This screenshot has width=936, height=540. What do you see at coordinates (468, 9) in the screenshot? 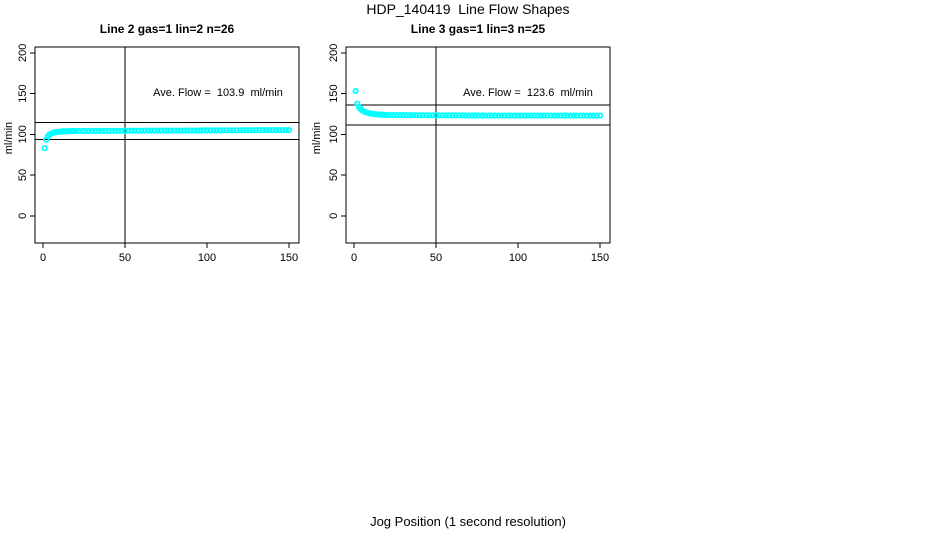
I see `main-title: HDP_140419 Line Flow Shapes` at bounding box center [468, 9].